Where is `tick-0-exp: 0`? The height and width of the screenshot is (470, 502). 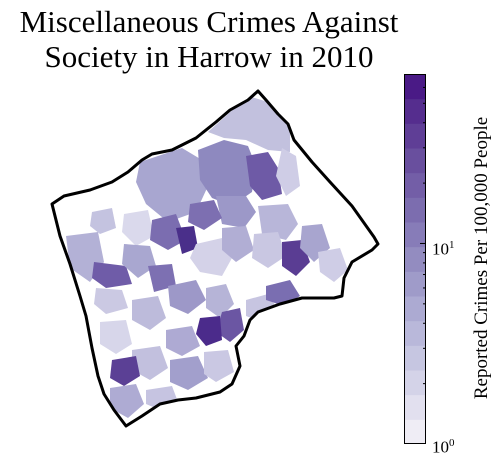
tick-0-exp: 0 is located at coordinates (452, 443).